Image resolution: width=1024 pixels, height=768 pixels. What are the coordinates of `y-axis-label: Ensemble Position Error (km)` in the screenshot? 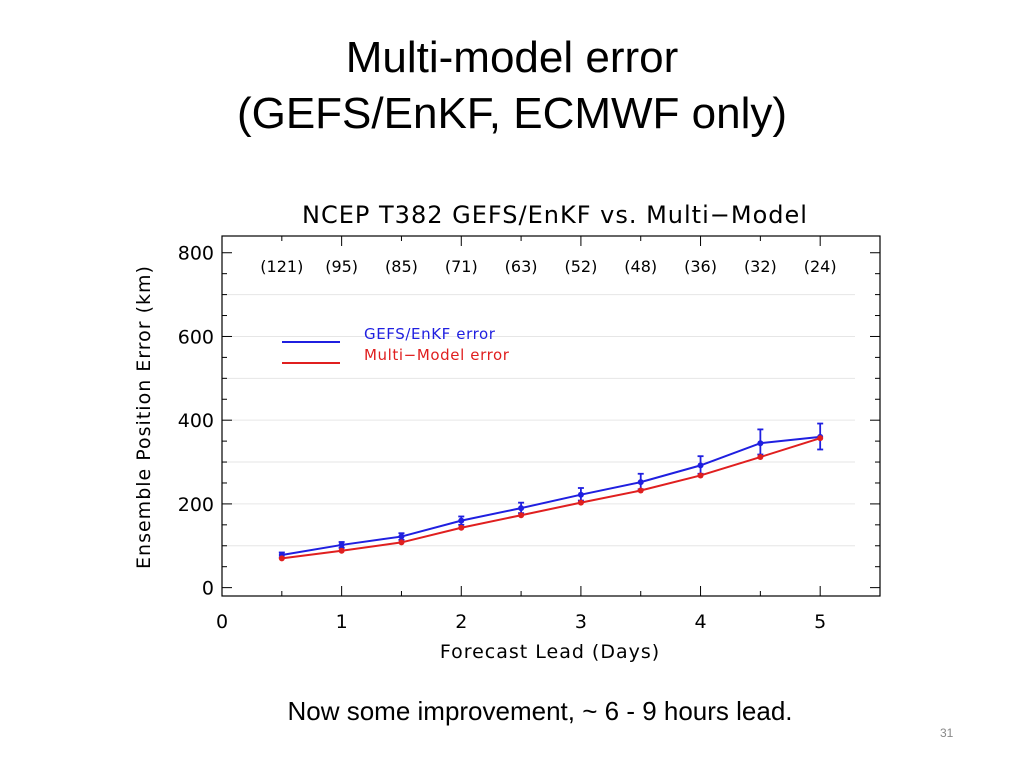 It's located at (144, 417).